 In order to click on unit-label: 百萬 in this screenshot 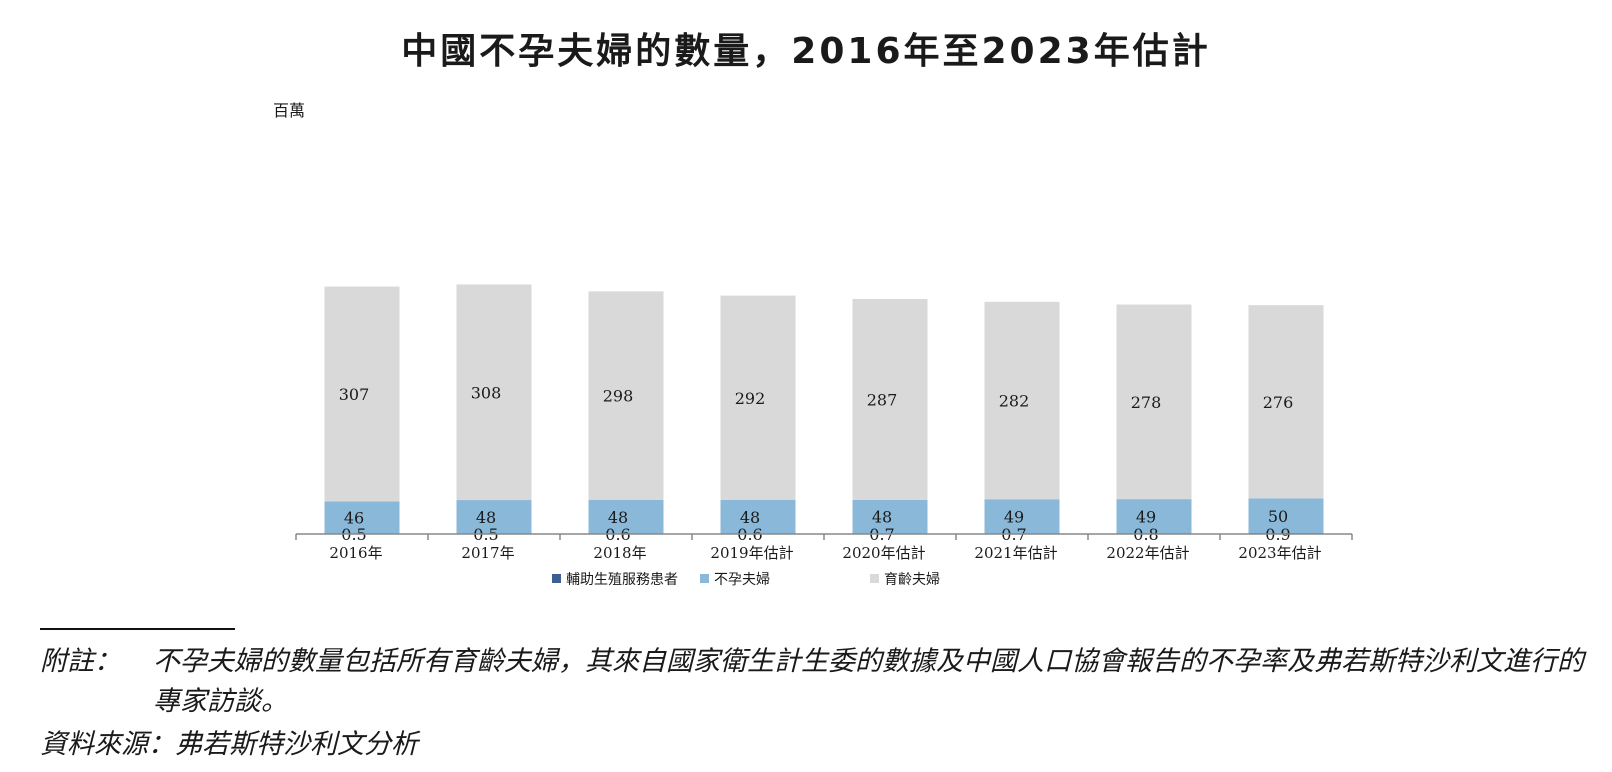, I will do `click(289, 110)`.